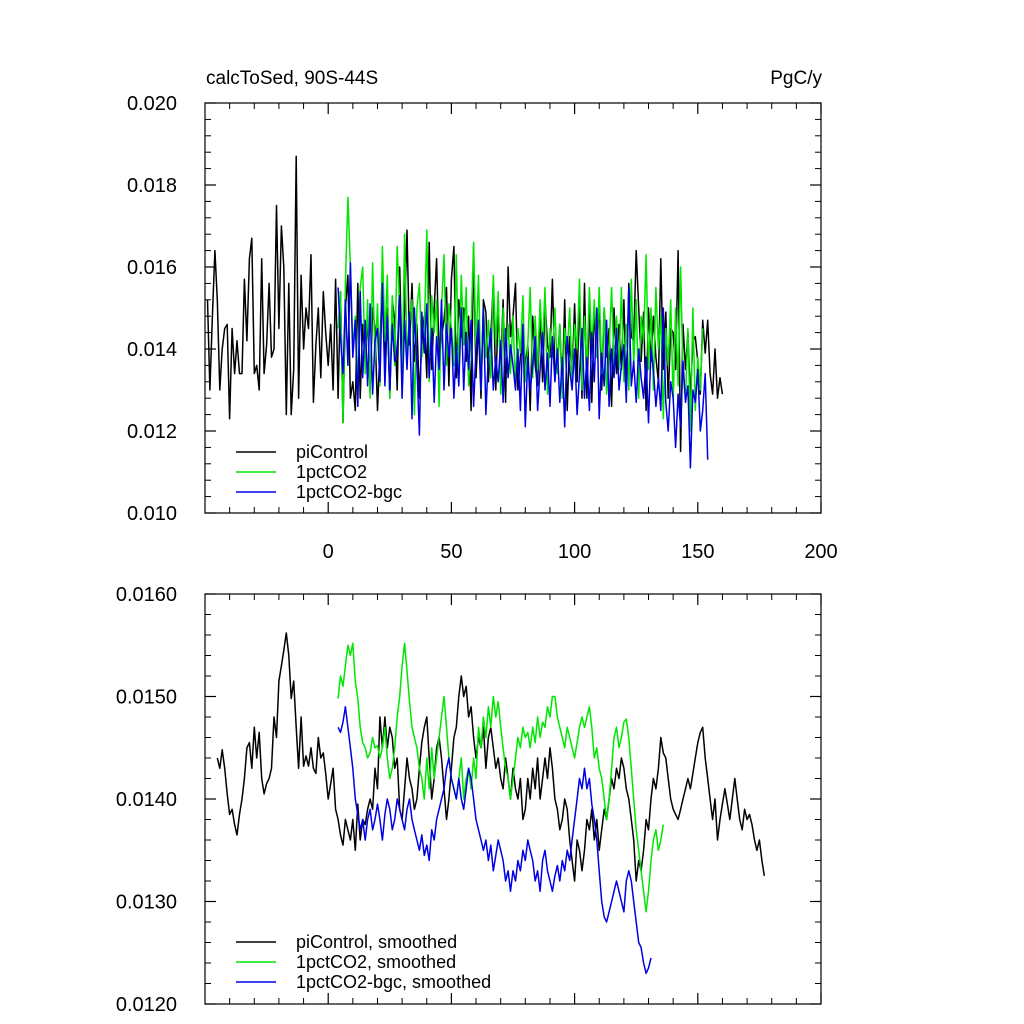 Image resolution: width=1024 pixels, height=1024 pixels. Describe the element at coordinates (393, 982) in the screenshot. I see `legend-label: 1pctCO2-bgc, smoothed` at that location.